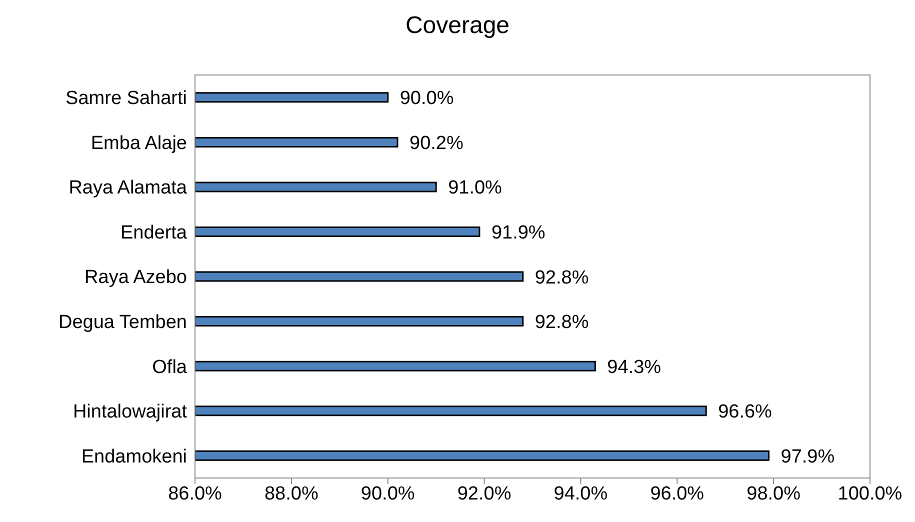 The height and width of the screenshot is (522, 915). Describe the element at coordinates (581, 493) in the screenshot. I see `x-tick-label: 94.0%` at that location.